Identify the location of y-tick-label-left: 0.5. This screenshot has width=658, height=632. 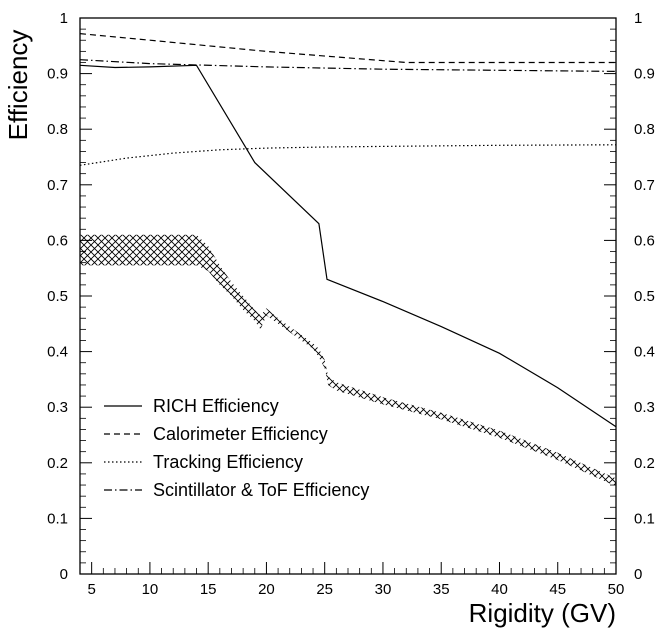
(57, 296).